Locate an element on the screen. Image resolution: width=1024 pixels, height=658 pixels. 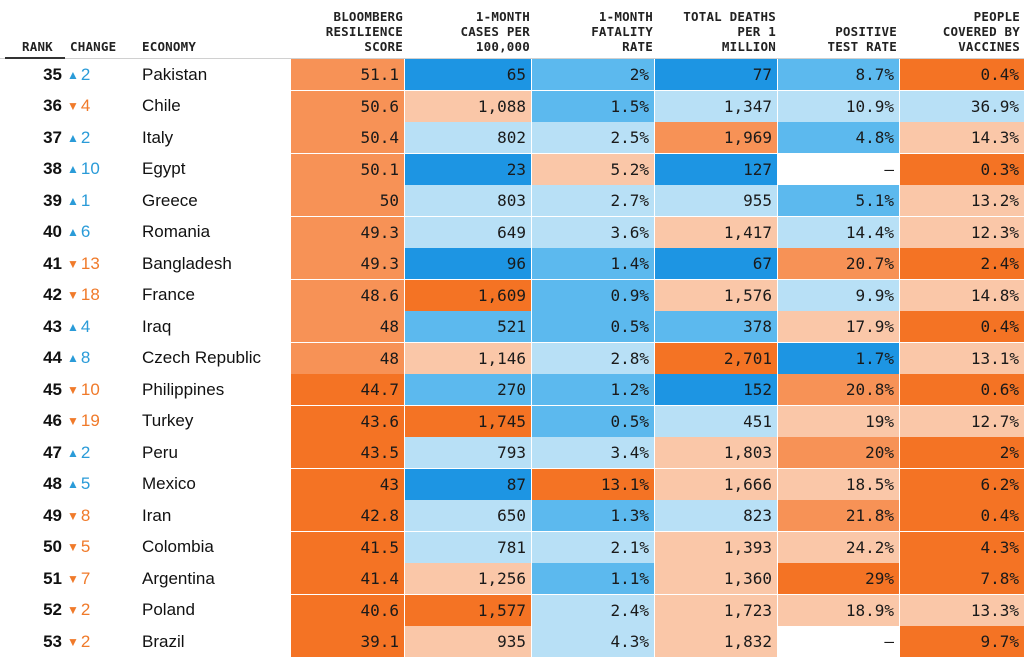
score-cell: 43 is located at coordinates (347, 484).